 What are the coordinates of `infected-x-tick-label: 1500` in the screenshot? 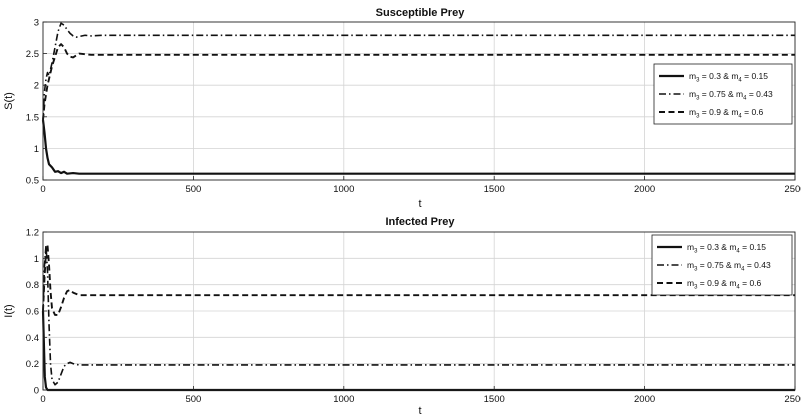 It's located at (494, 399).